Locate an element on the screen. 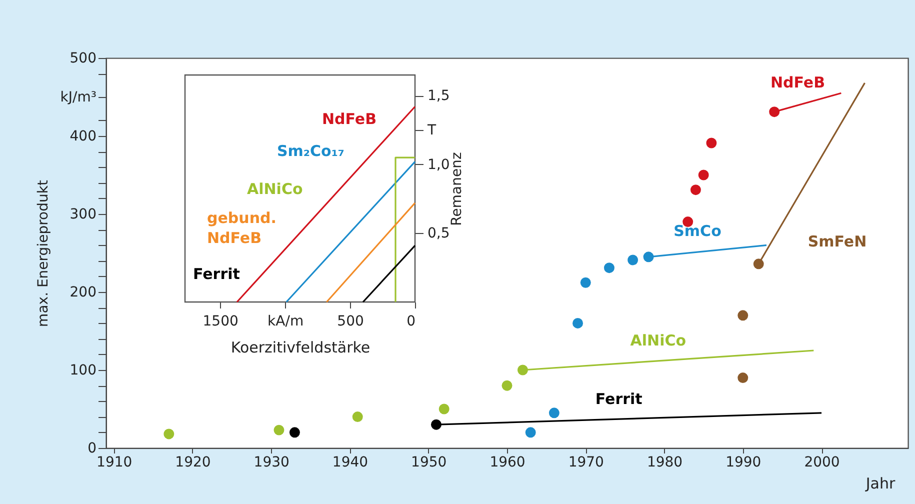 The image size is (915, 504). y-tick-label: kJ/m³ is located at coordinates (78, 98).